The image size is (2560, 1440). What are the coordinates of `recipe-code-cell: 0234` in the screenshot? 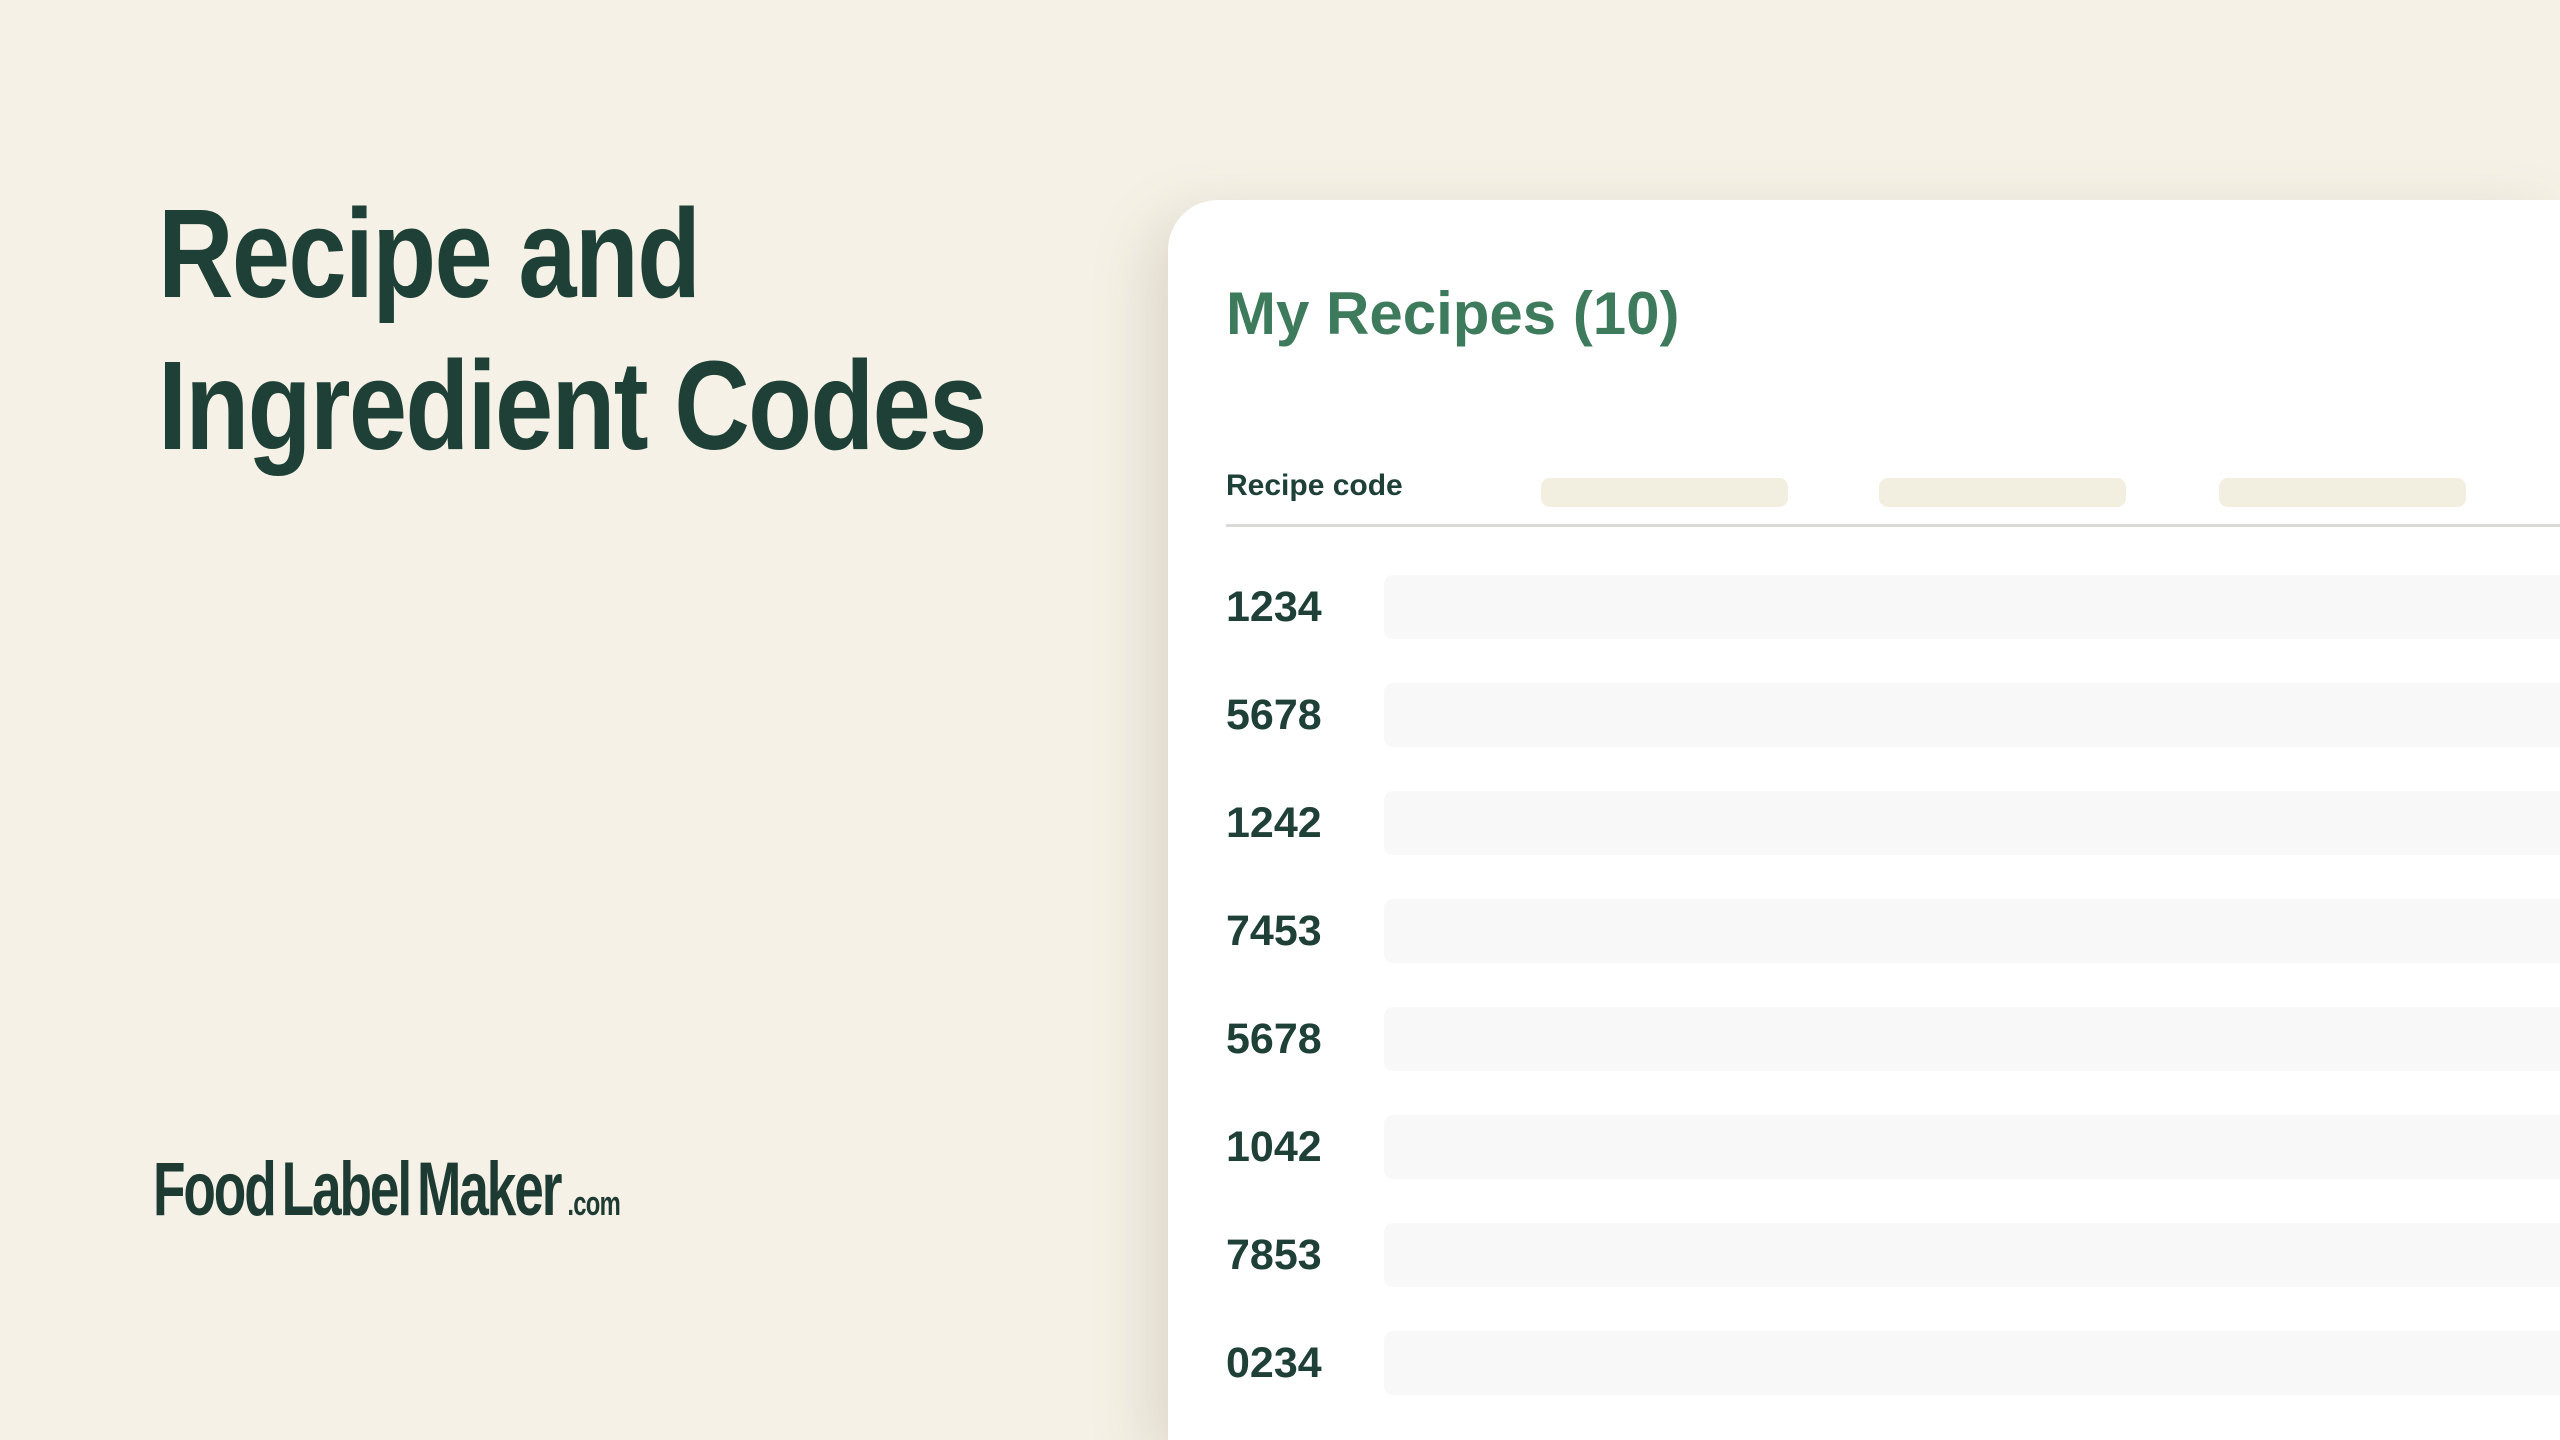 It's located at (1274, 1363).